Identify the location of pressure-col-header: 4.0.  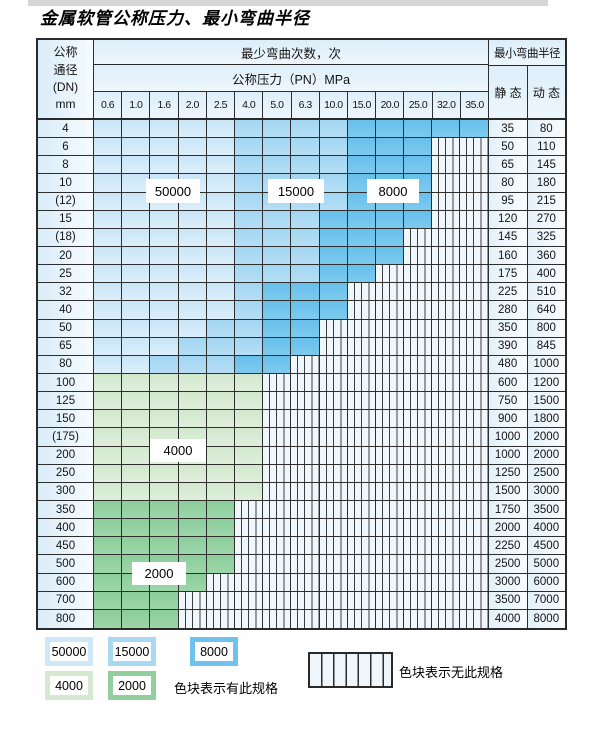
(249, 104).